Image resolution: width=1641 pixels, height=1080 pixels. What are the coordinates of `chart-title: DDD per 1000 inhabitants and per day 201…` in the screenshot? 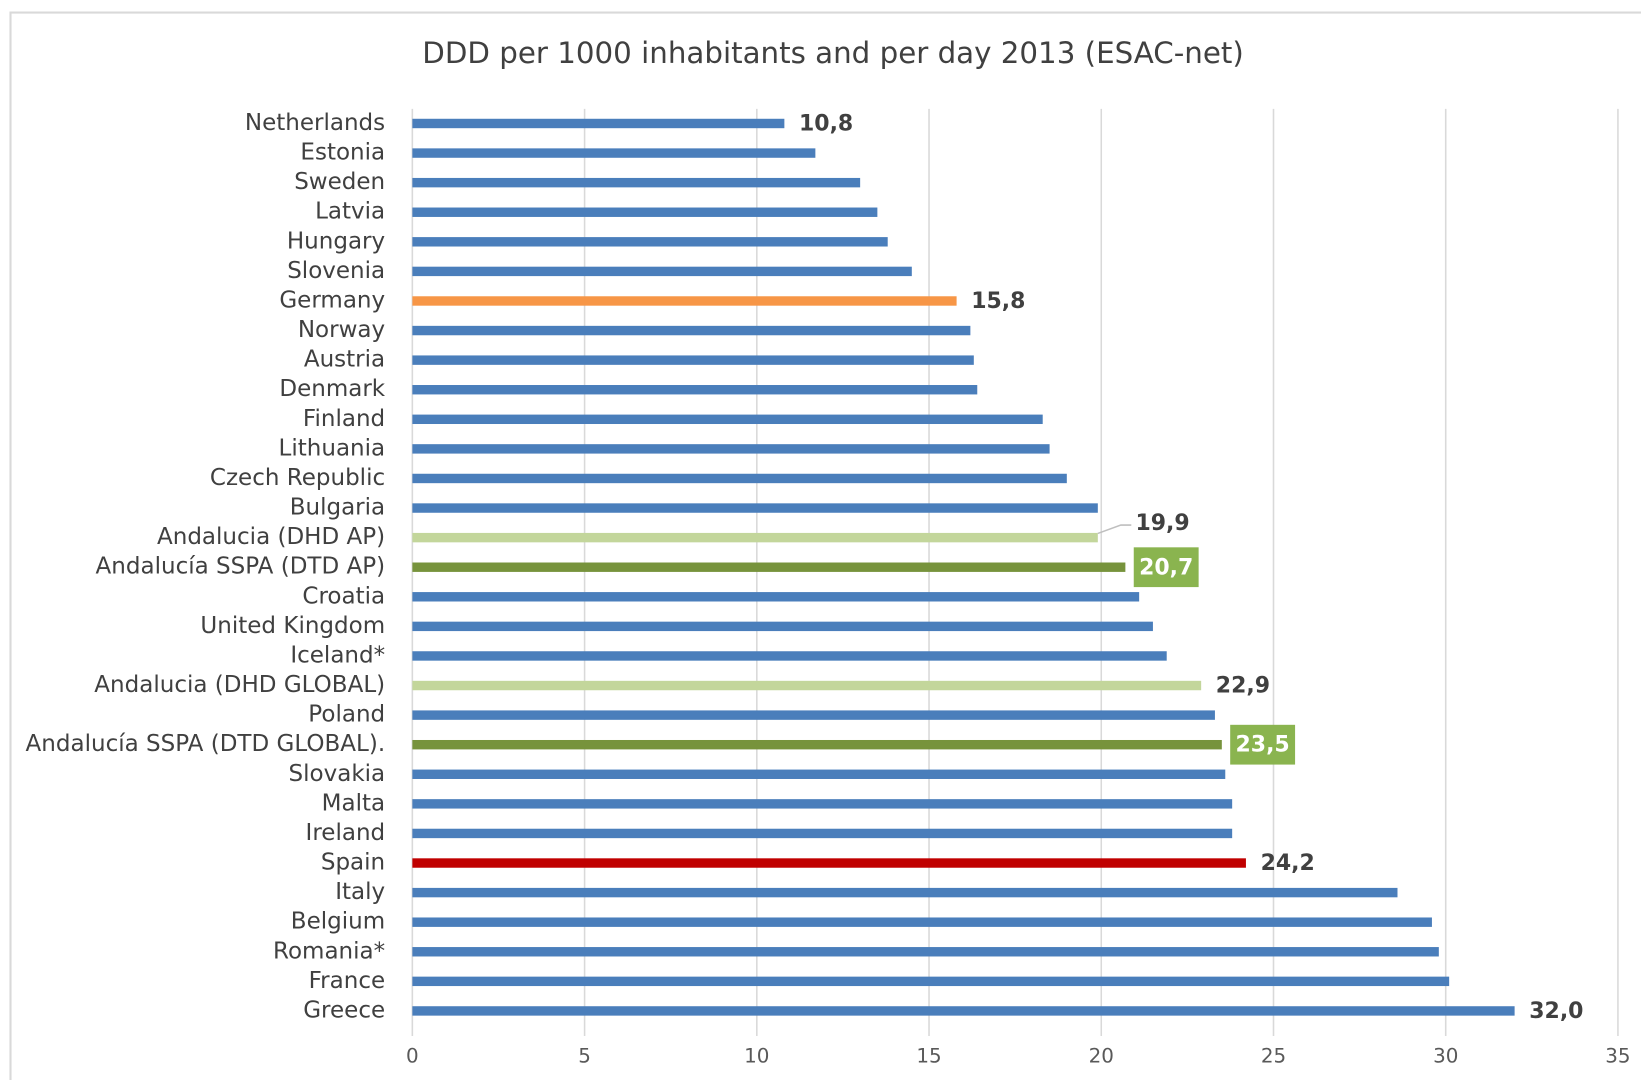 It's located at (833, 53).